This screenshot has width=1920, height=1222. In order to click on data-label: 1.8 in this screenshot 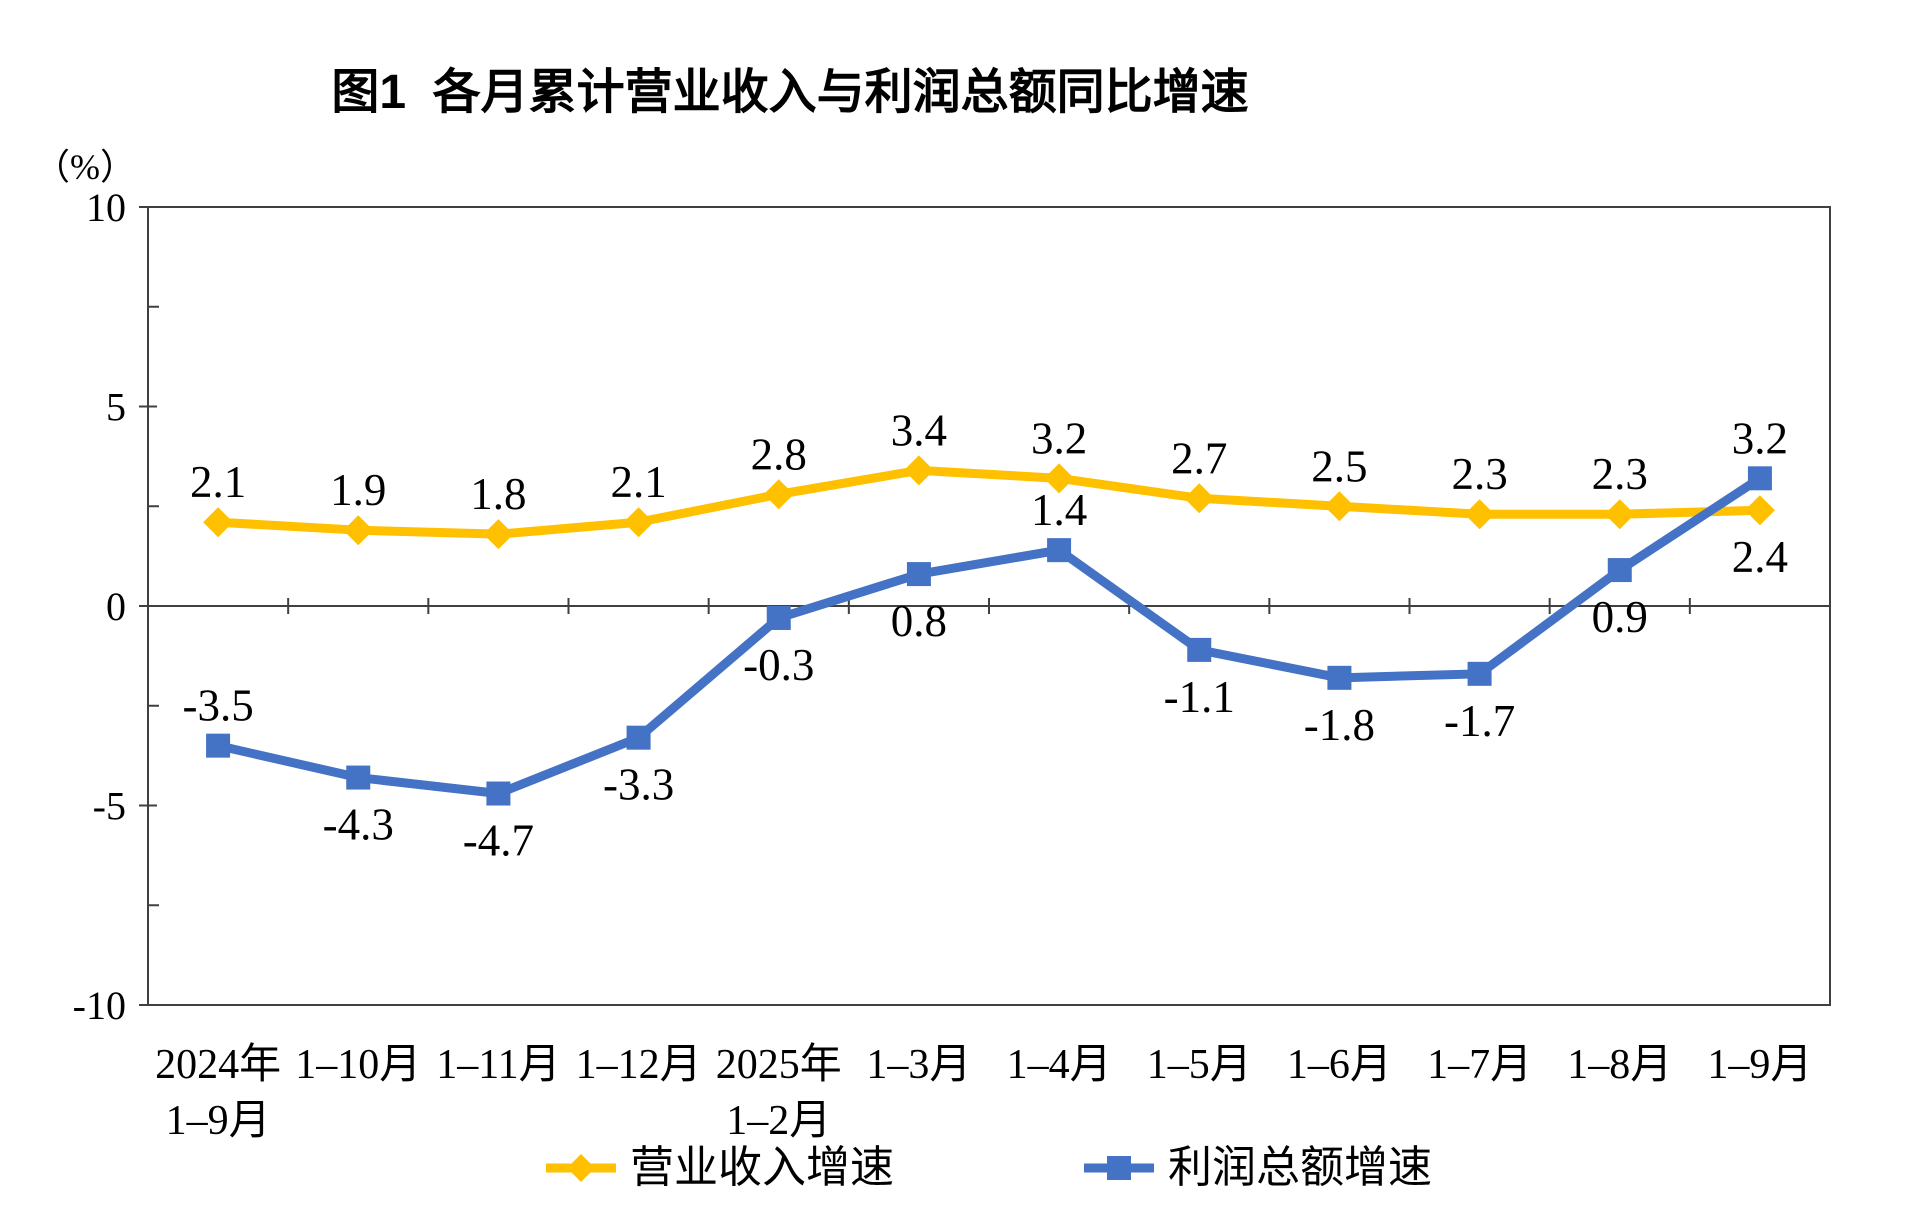, I will do `click(498, 494)`.